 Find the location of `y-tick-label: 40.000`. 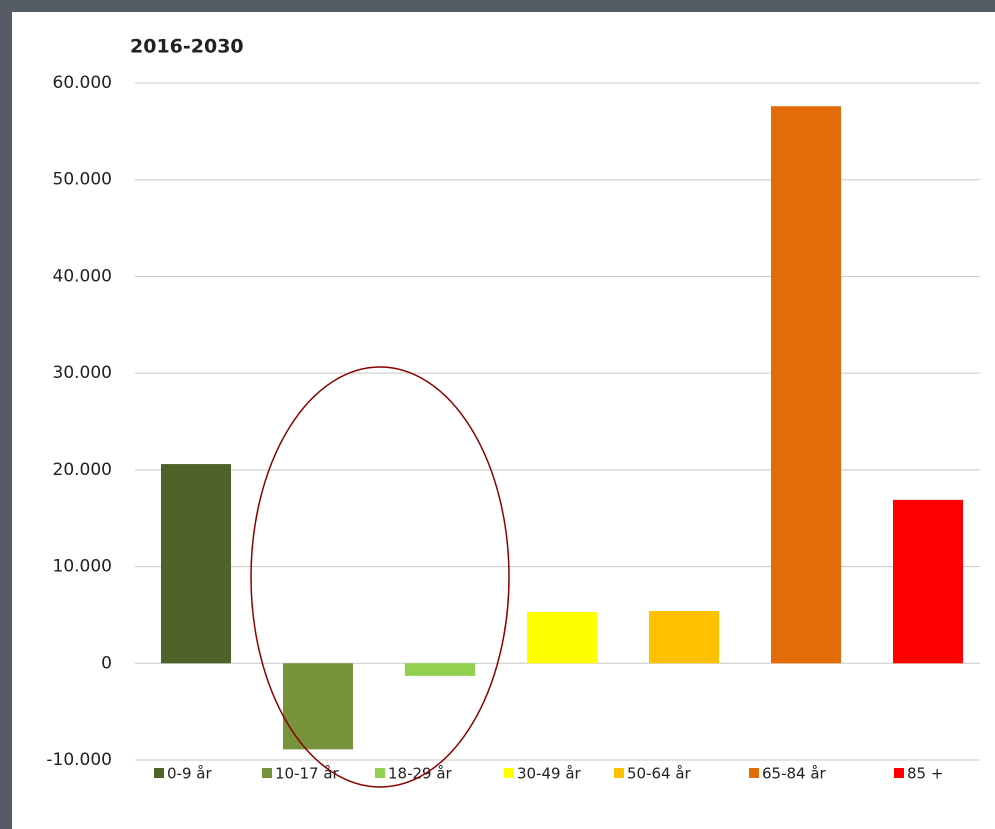

y-tick-label: 40.000 is located at coordinates (82, 276).